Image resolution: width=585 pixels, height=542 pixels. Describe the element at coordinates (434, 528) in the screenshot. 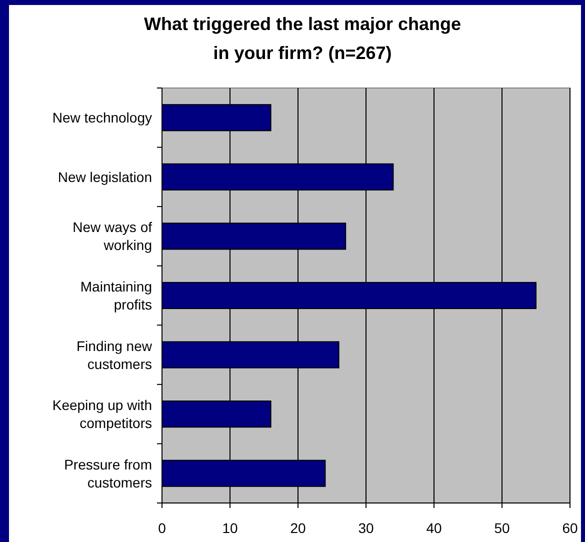

I see `x-tick-label: 40` at that location.